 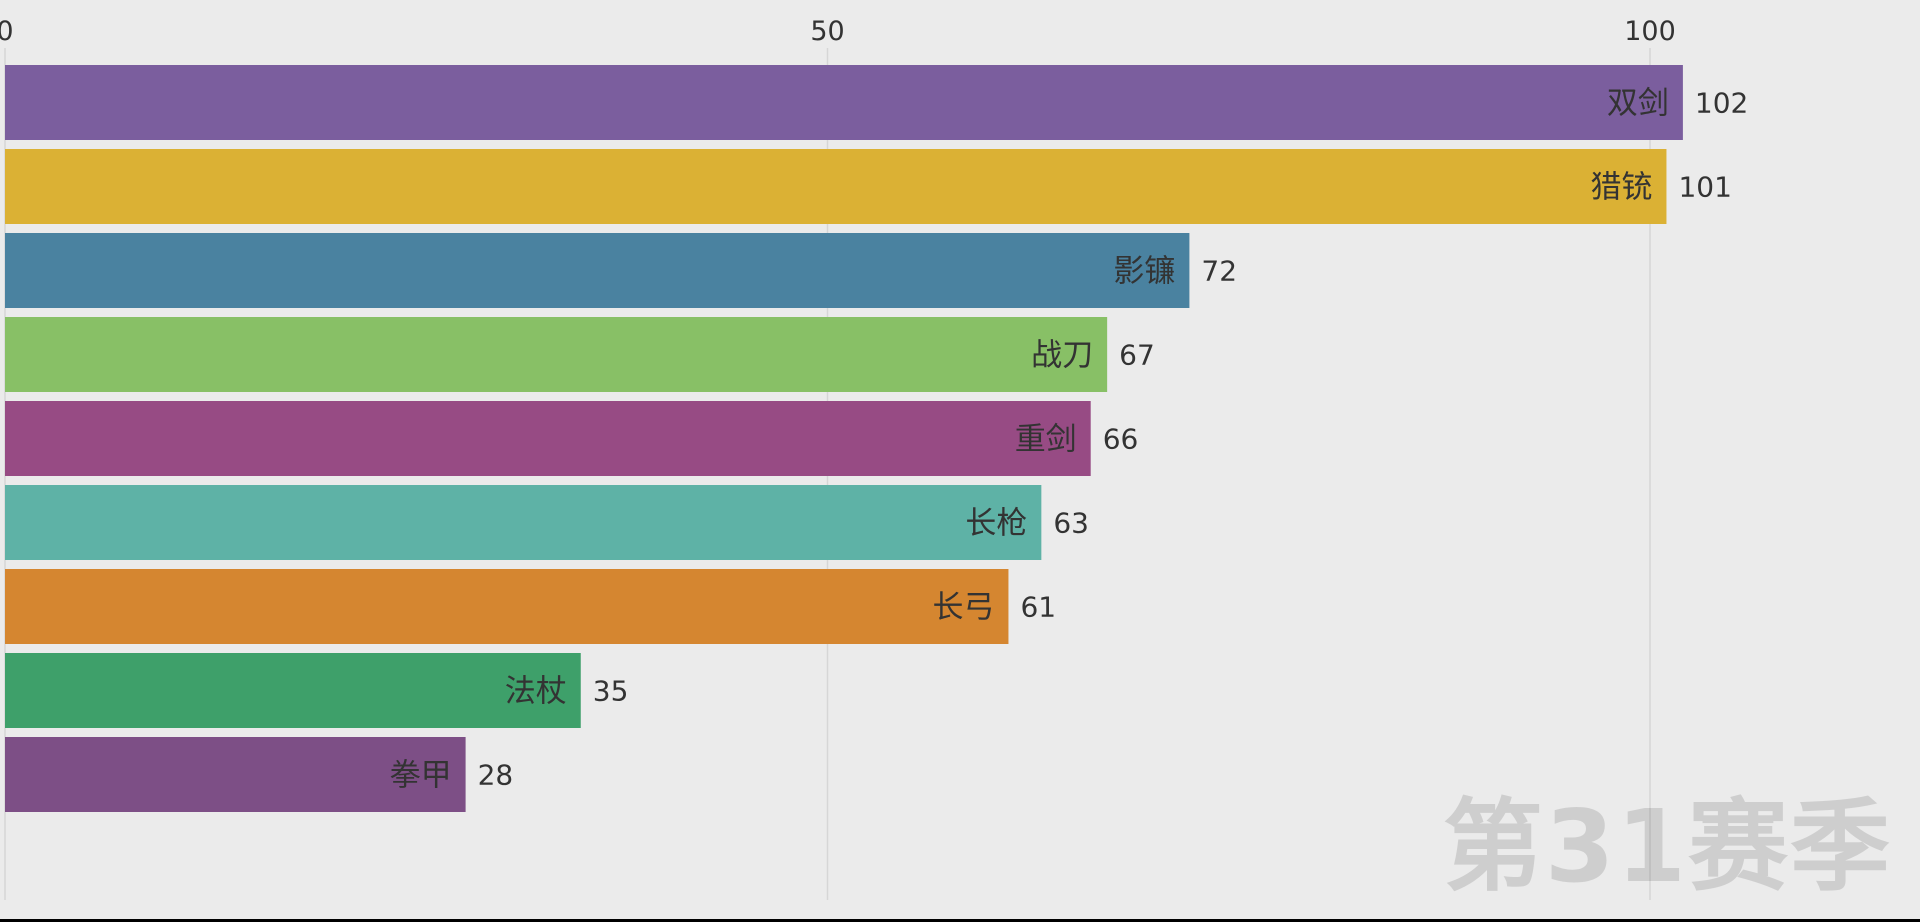 What do you see at coordinates (1121, 439) in the screenshot?
I see `bar-value-label: 66` at bounding box center [1121, 439].